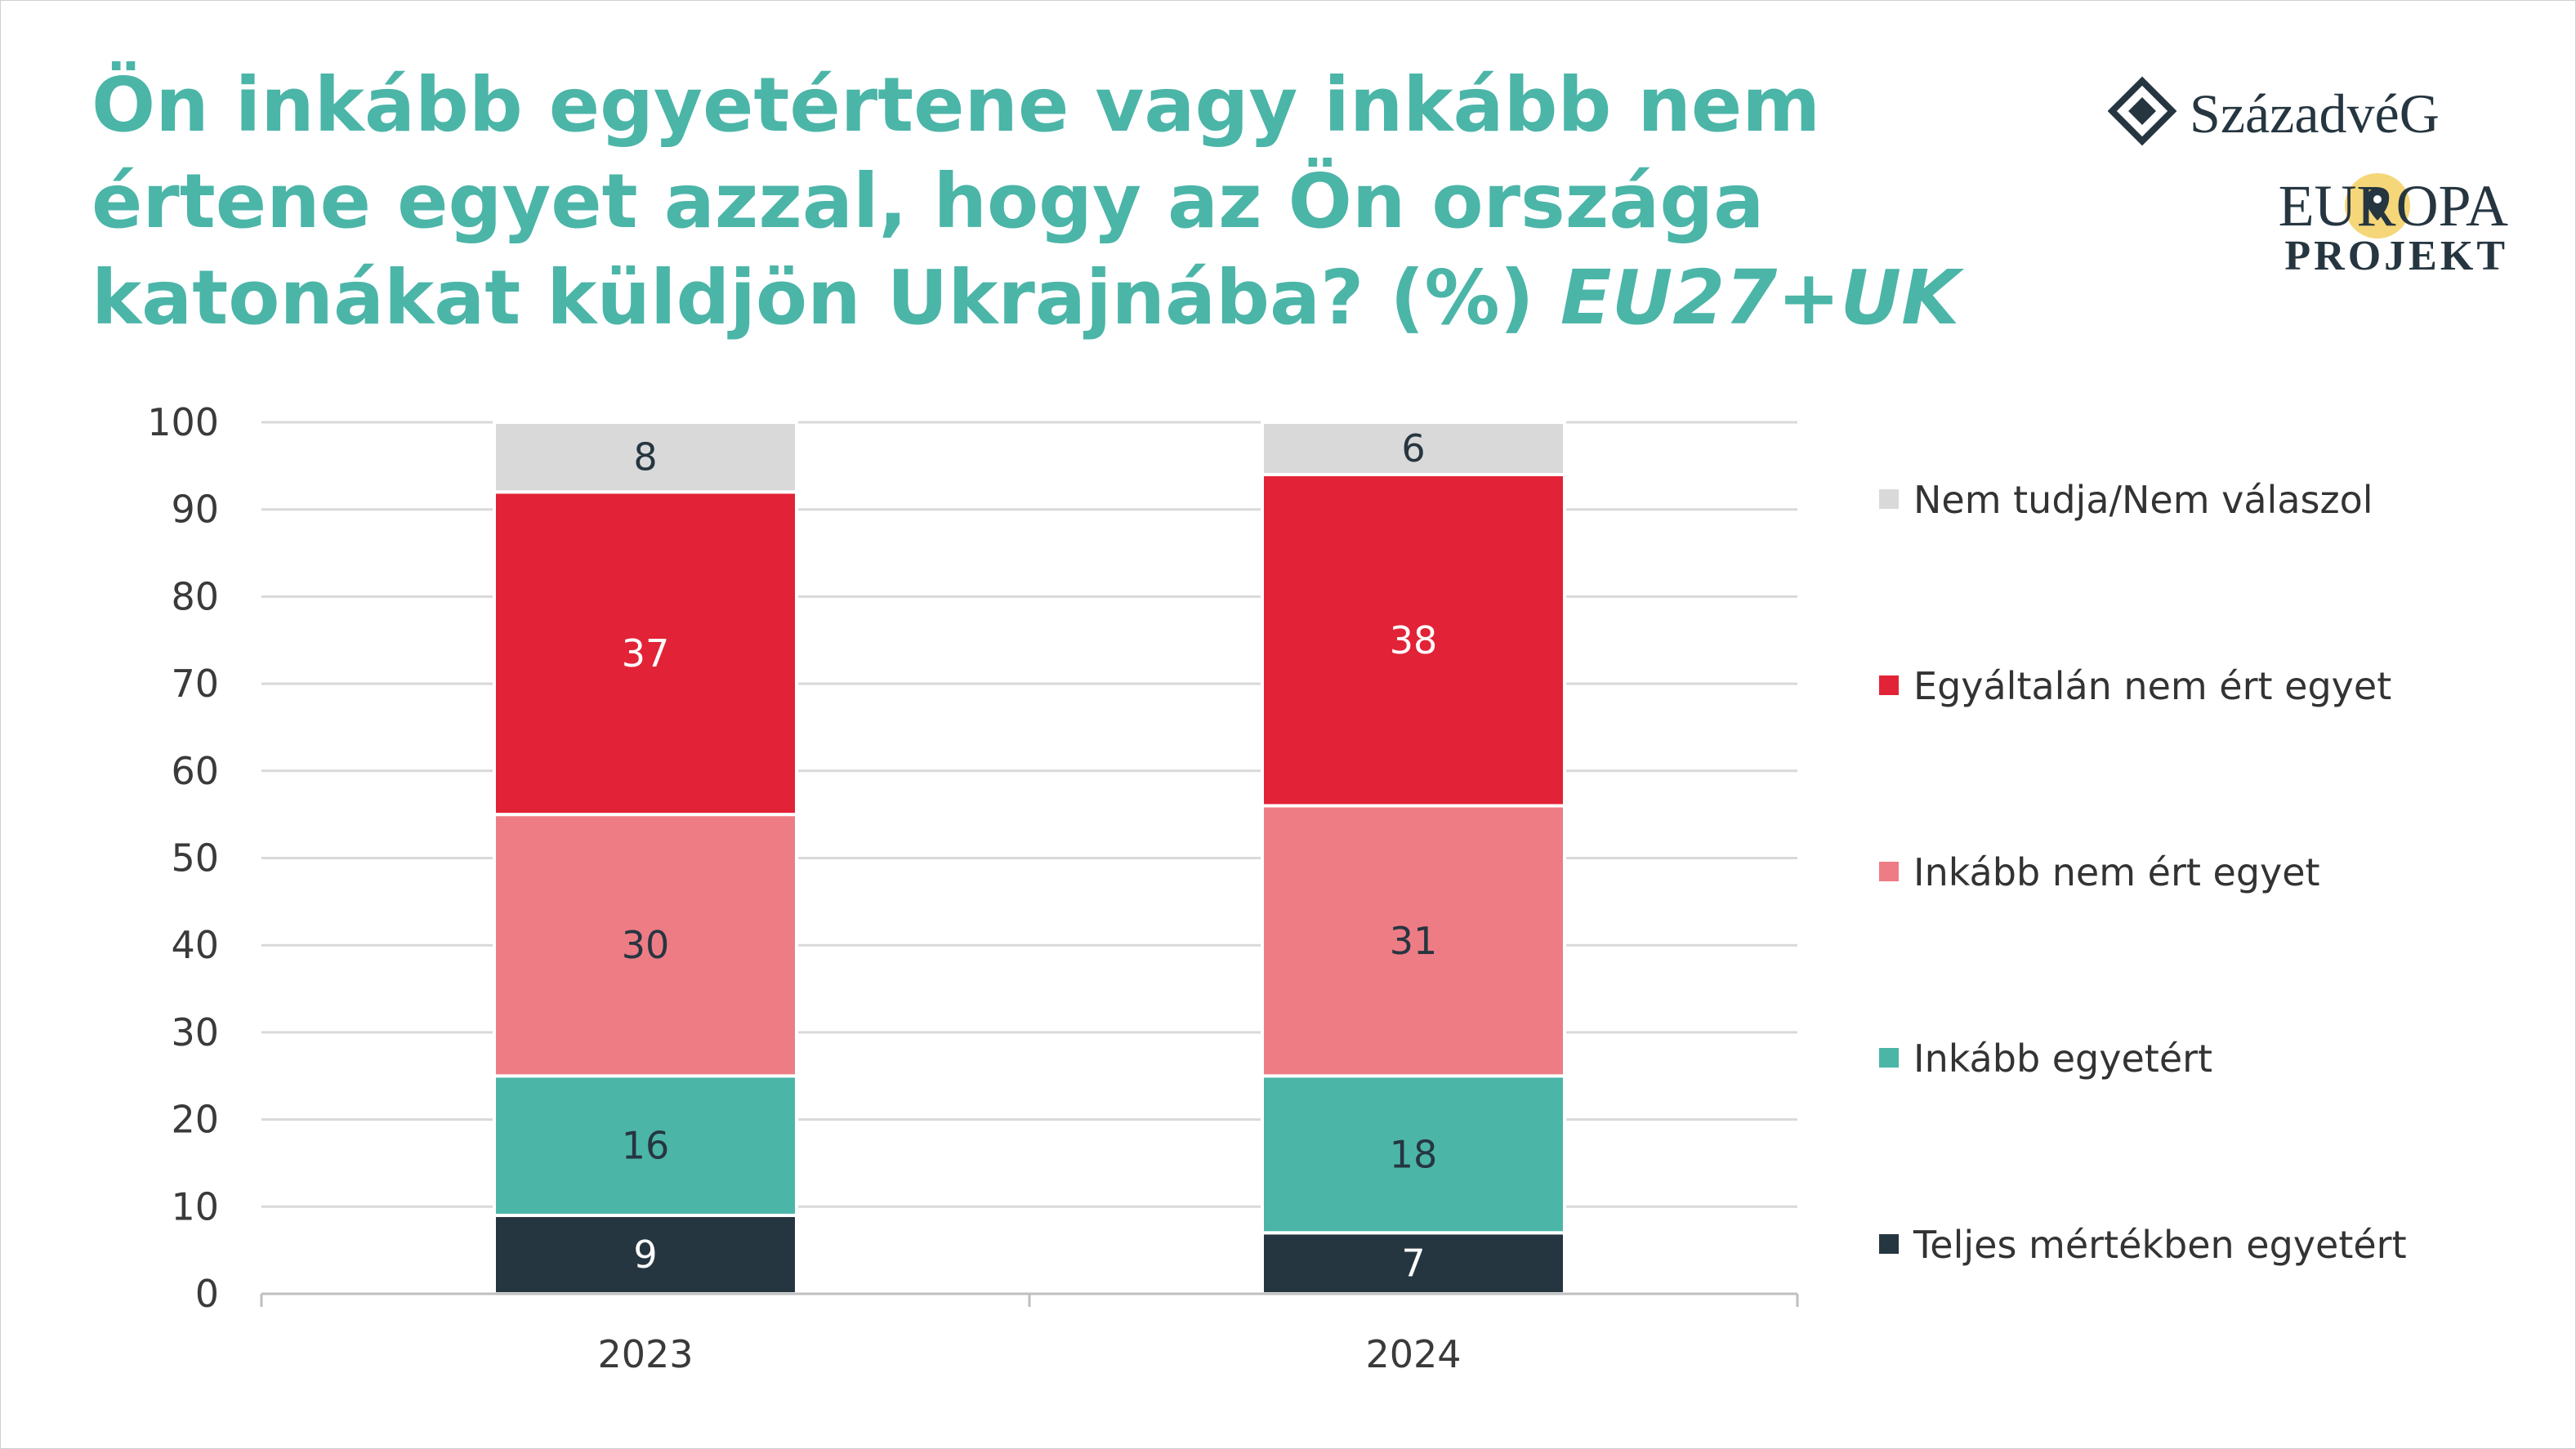 The width and height of the screenshot is (2576, 1449). I want to click on project-name-line2: PROJEKT, so click(2396, 255).